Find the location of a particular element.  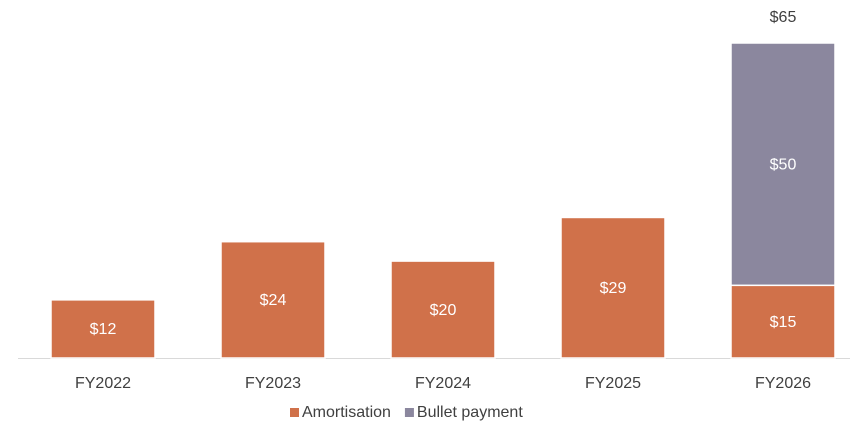

legend-label: Bullet payment is located at coordinates (470, 412).